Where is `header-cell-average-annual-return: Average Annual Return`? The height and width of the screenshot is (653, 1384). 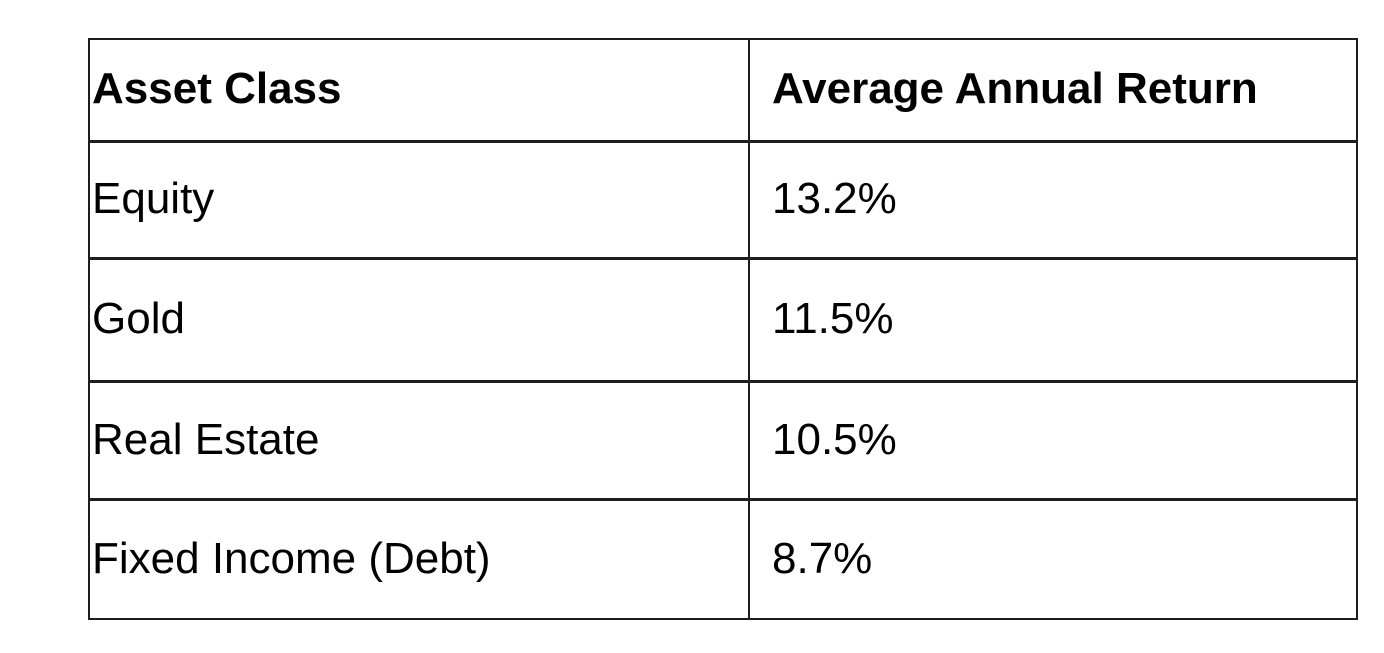 header-cell-average-annual-return: Average Annual Return is located at coordinates (1053, 90).